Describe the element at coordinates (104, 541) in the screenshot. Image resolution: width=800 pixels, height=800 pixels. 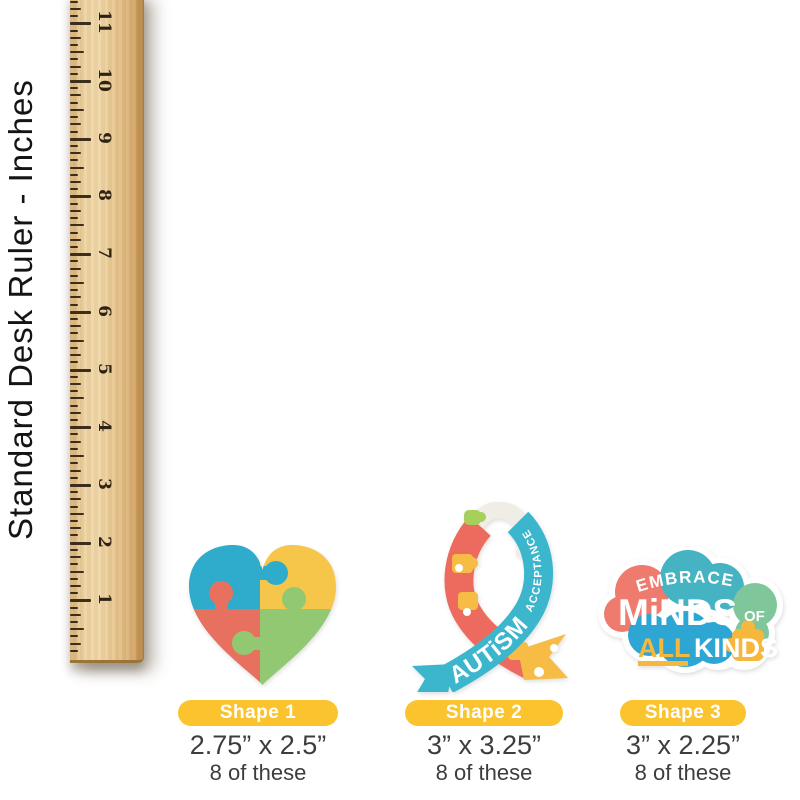
I see `ruler-number: 2` at that location.